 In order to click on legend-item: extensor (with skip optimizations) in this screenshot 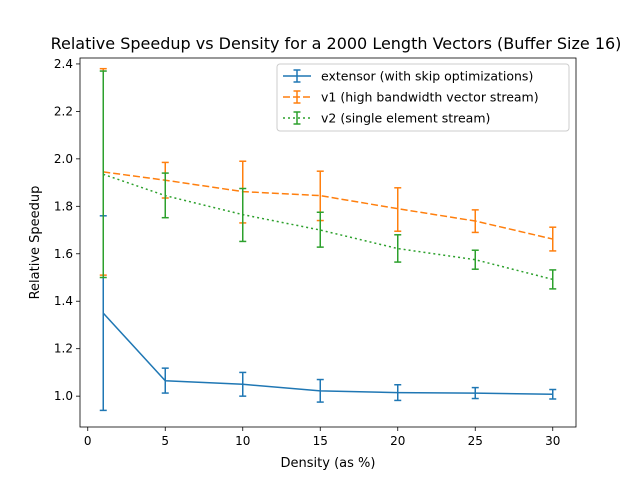, I will do `click(408, 76)`.